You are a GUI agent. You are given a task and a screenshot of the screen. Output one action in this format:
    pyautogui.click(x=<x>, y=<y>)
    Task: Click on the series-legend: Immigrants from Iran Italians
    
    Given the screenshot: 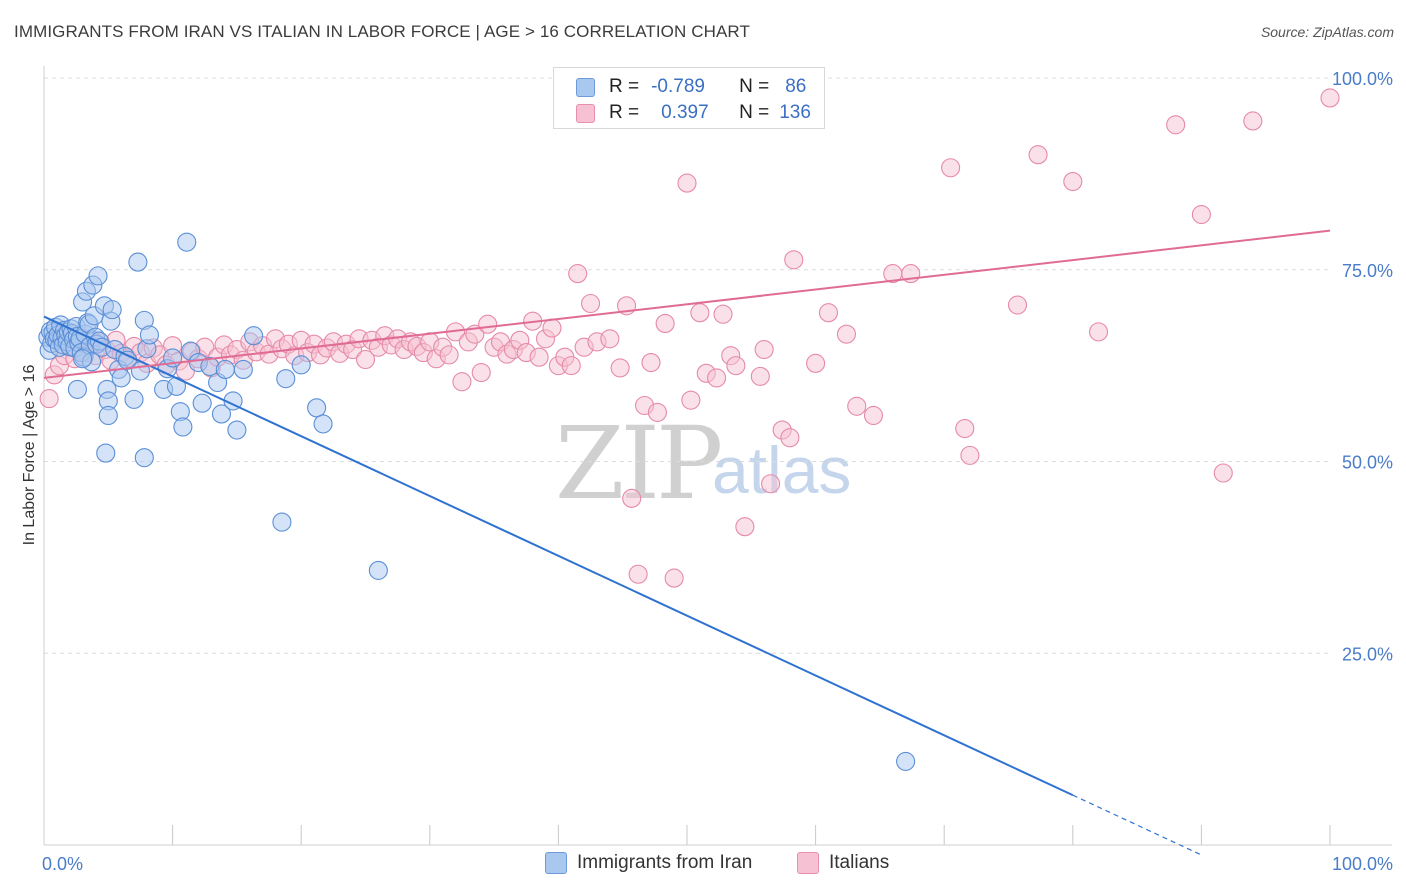 What is the action you would take?
    pyautogui.click(x=703, y=865)
    